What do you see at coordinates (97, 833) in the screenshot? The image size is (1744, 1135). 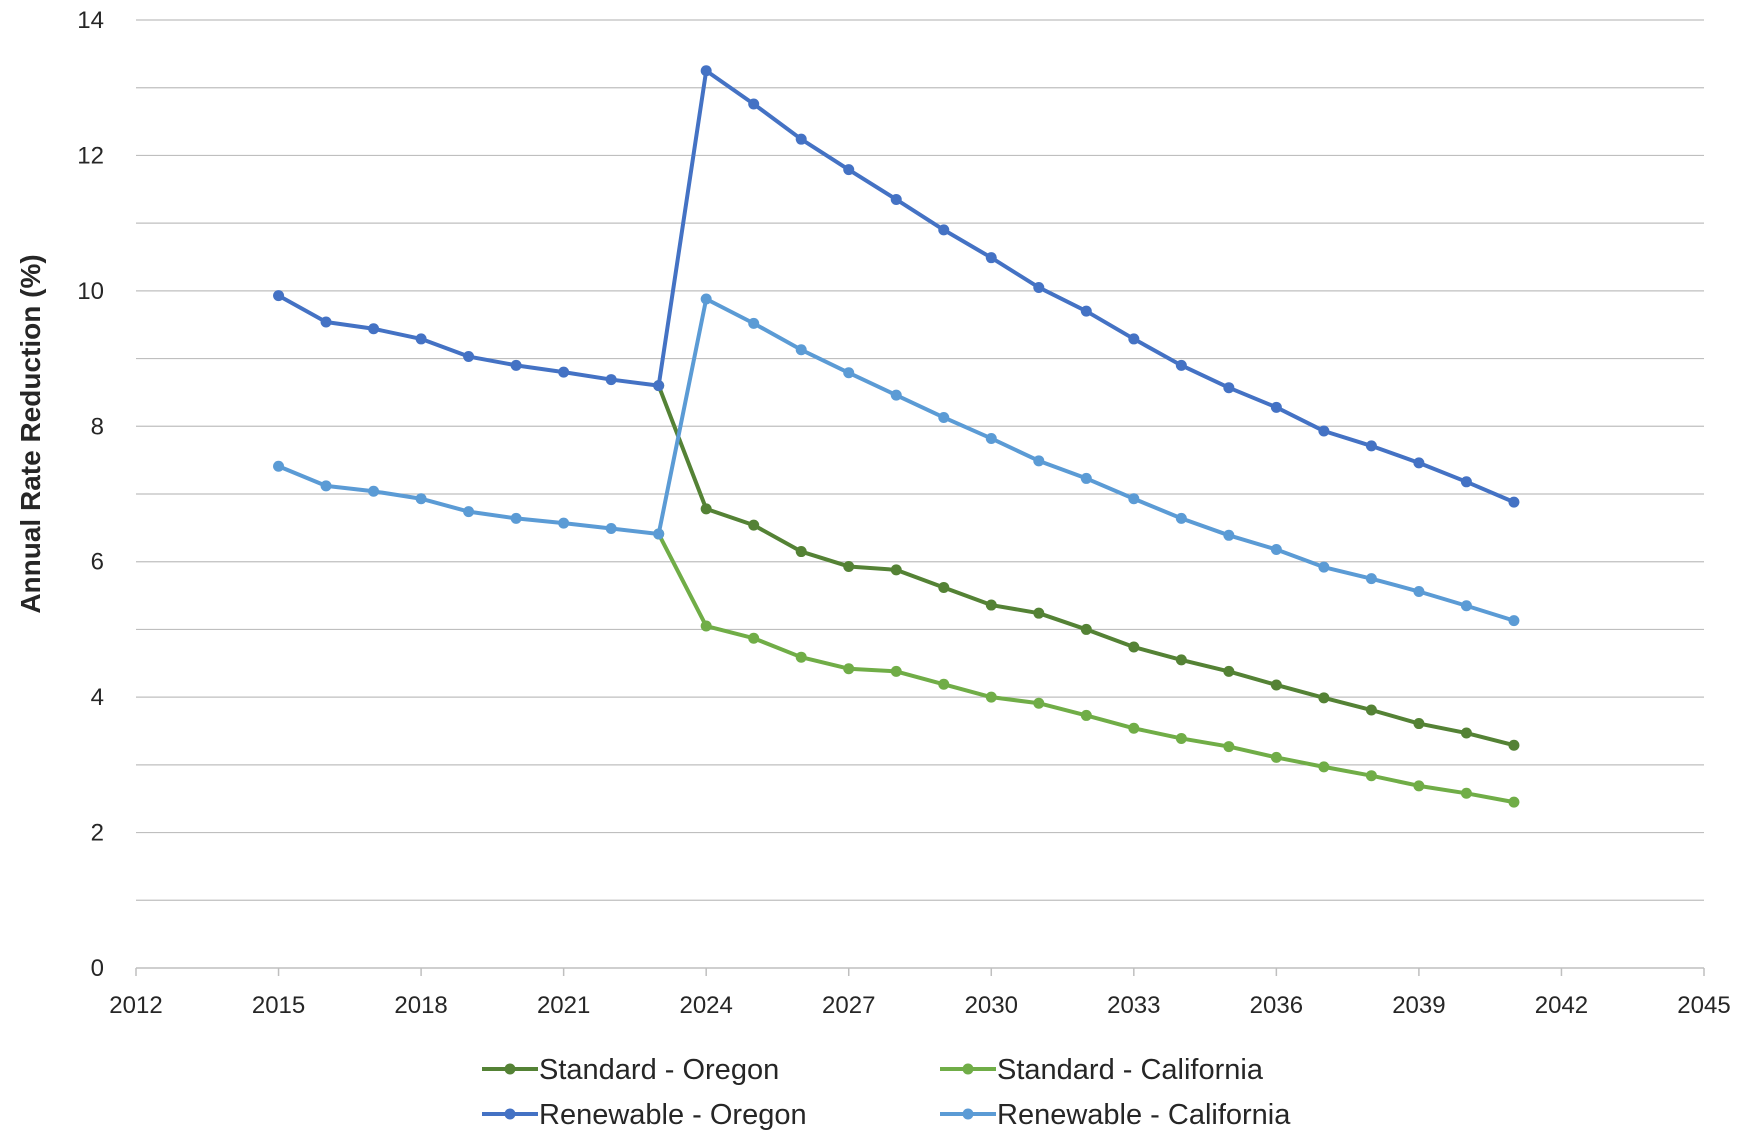 I see `y-tick-label: 2` at bounding box center [97, 833].